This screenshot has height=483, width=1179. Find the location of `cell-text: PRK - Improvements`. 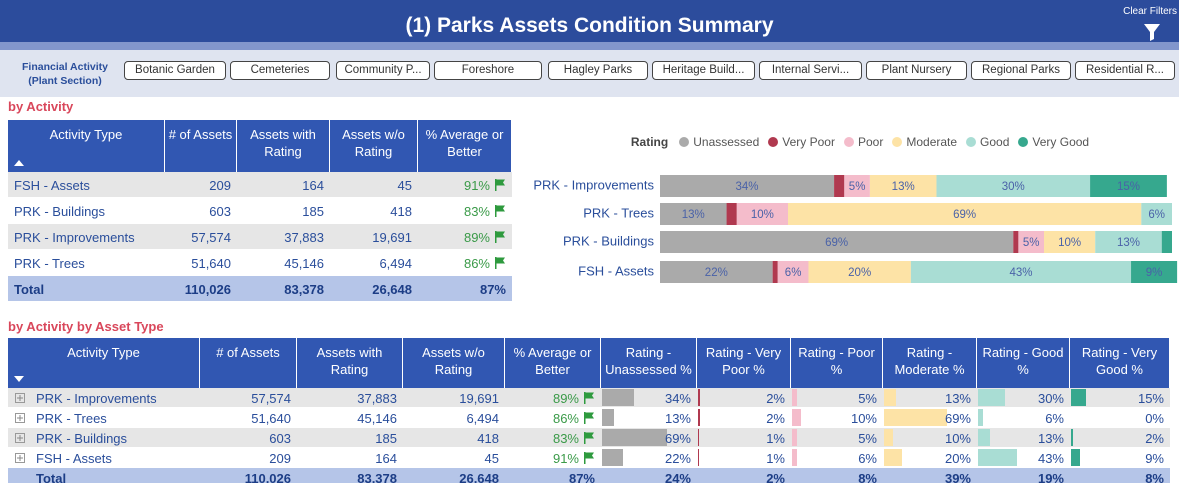

cell-text: PRK - Improvements is located at coordinates (74, 237).